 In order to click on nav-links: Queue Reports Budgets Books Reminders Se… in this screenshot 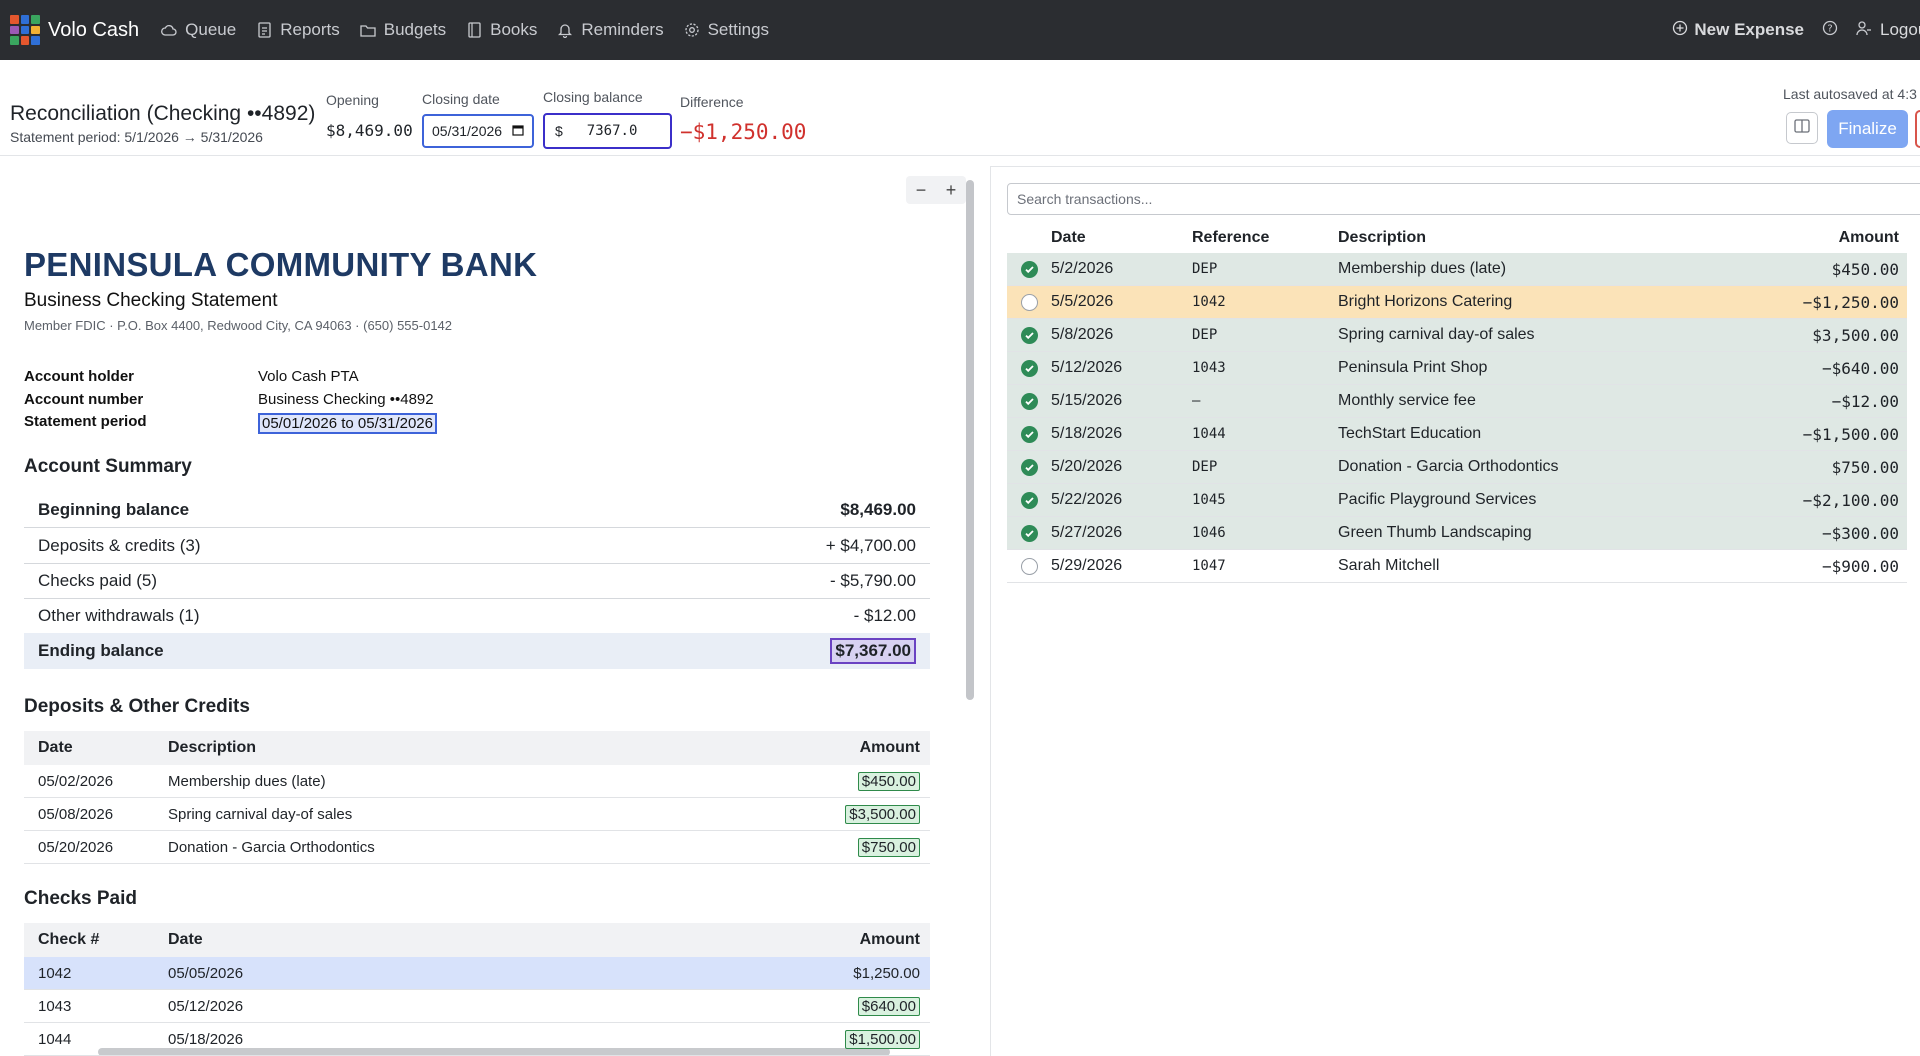, I will do `click(465, 30)`.